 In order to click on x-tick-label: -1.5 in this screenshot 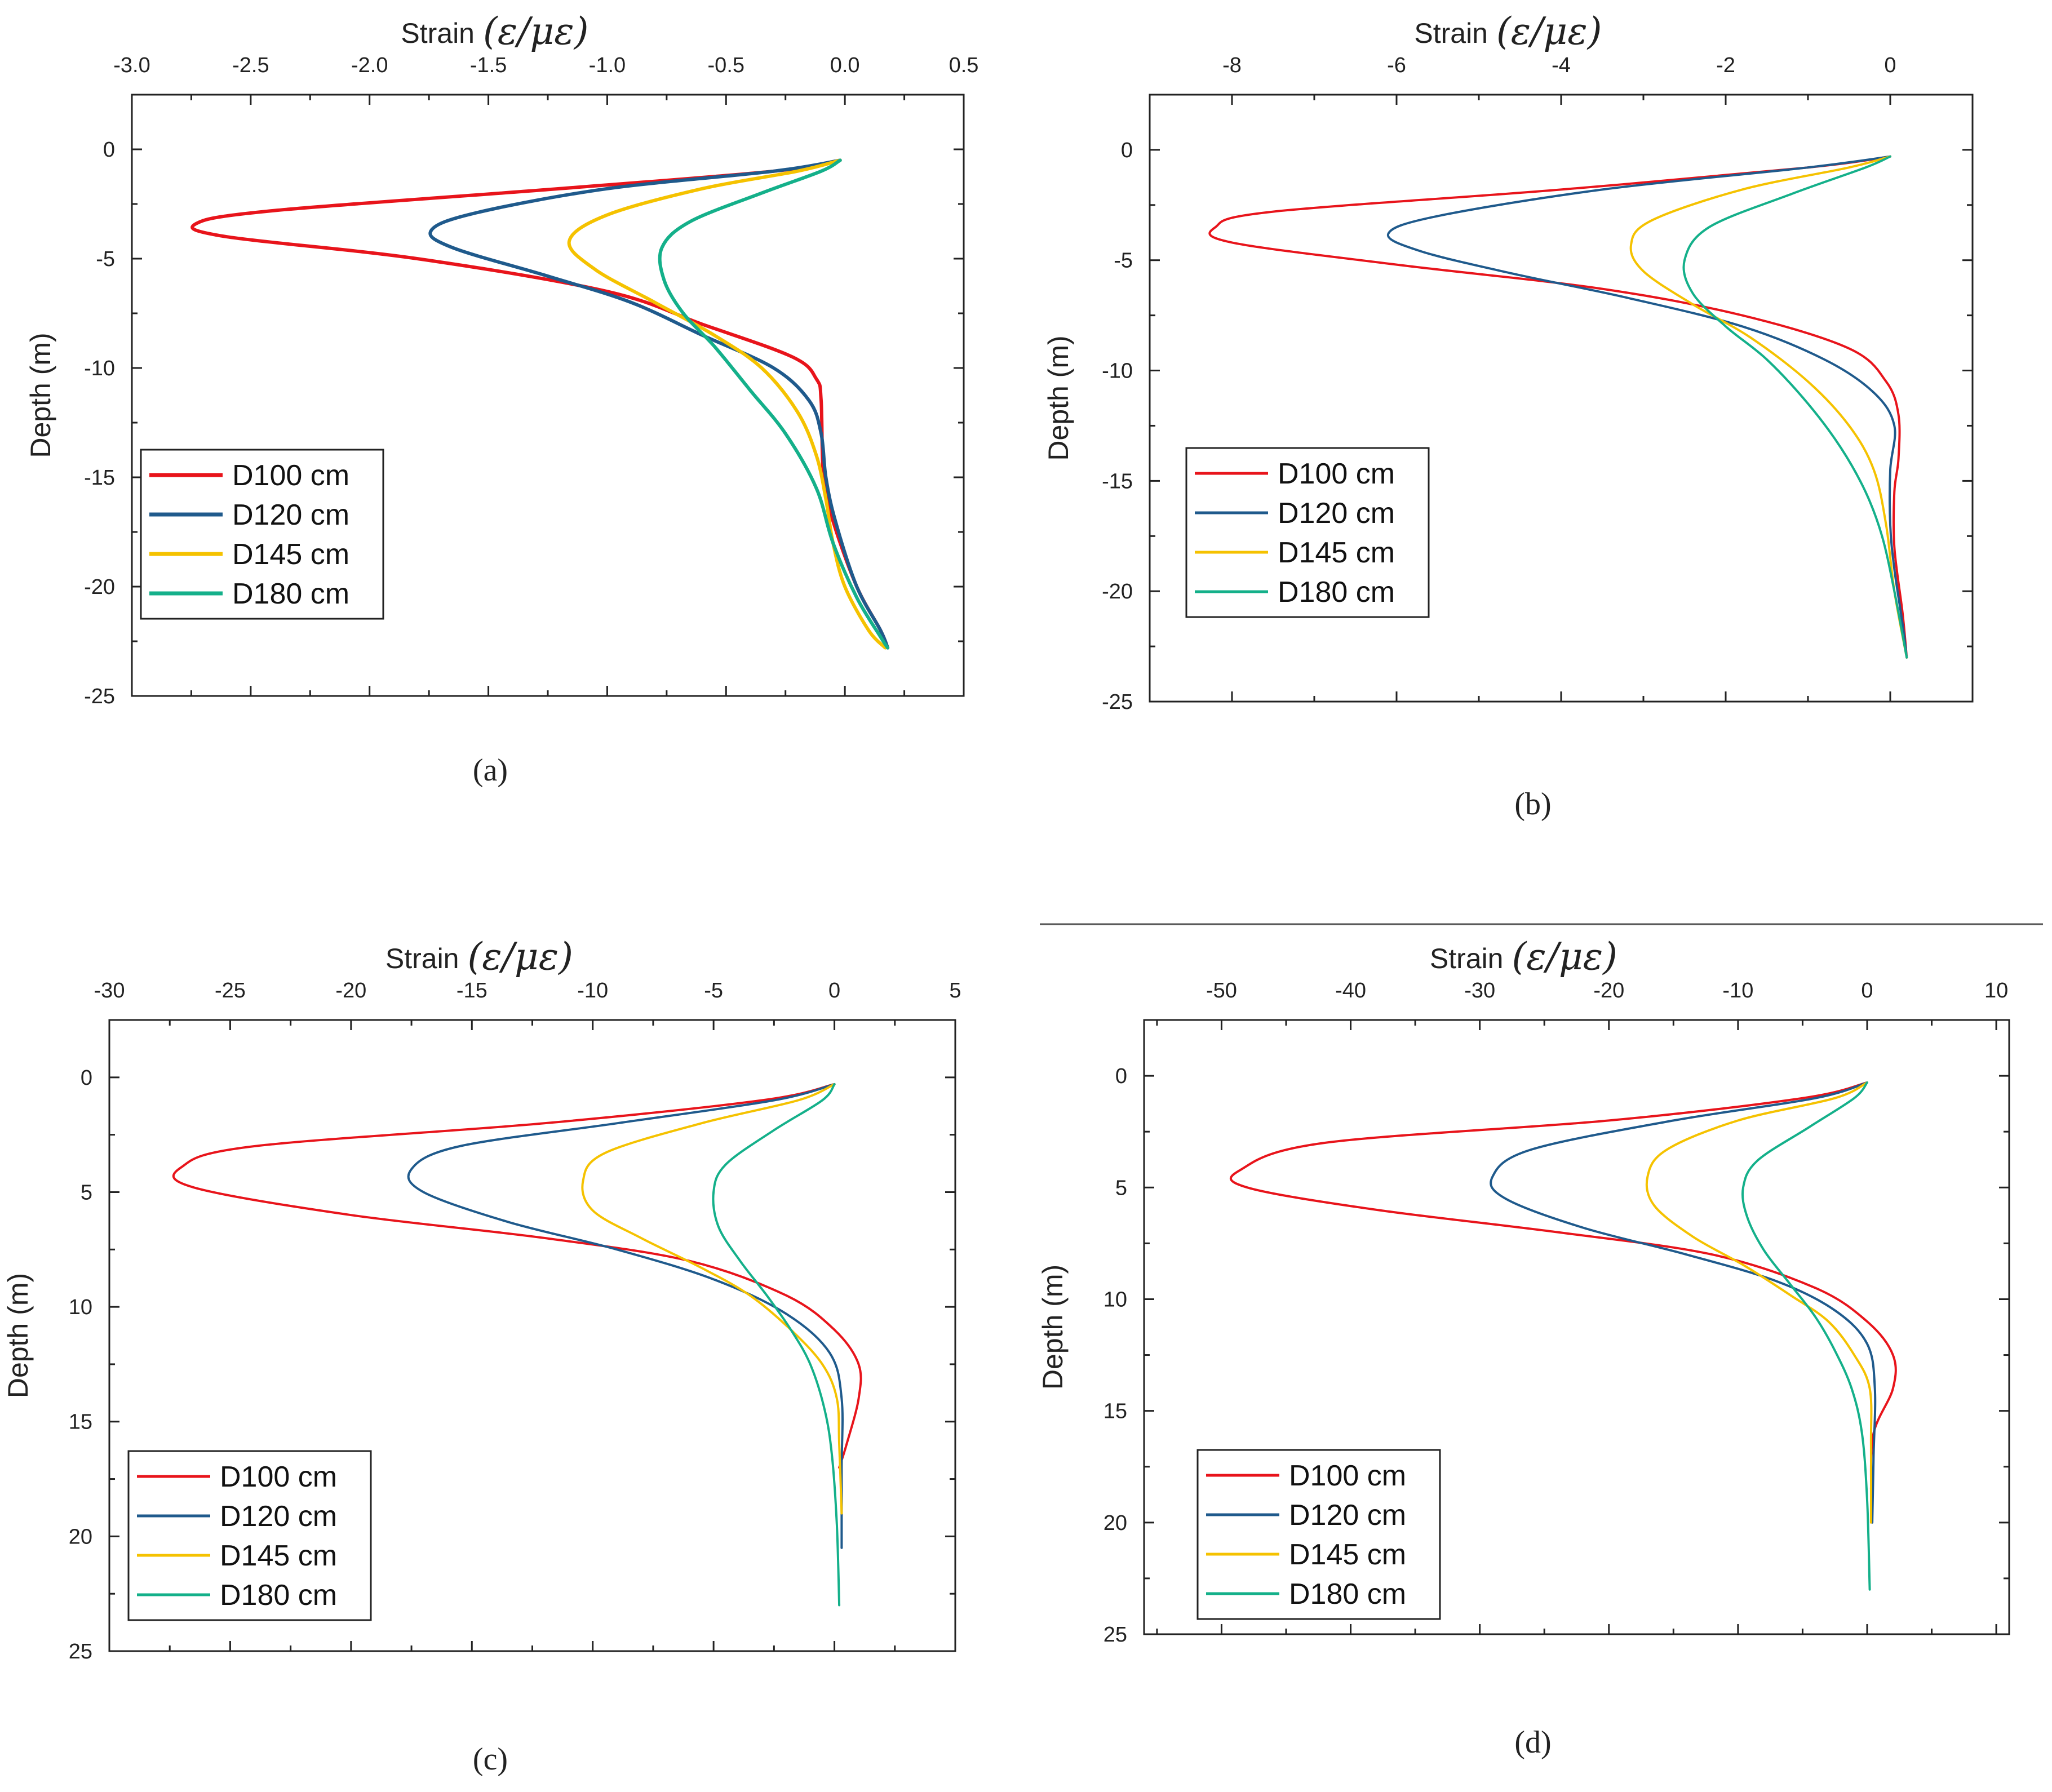, I will do `click(489, 65)`.